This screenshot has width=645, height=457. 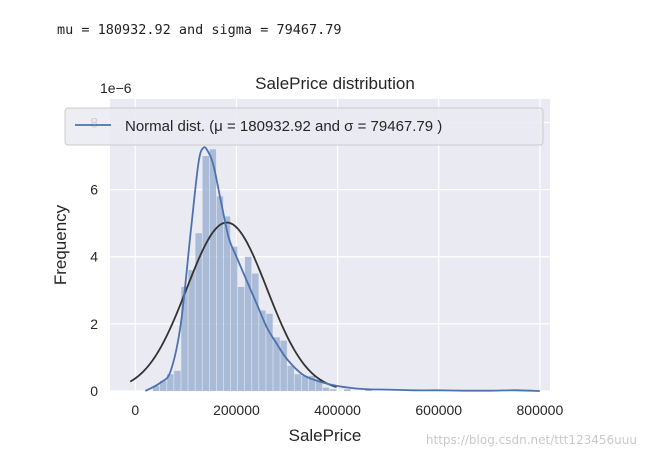 I want to click on x-tick-label: 0, so click(x=135, y=410).